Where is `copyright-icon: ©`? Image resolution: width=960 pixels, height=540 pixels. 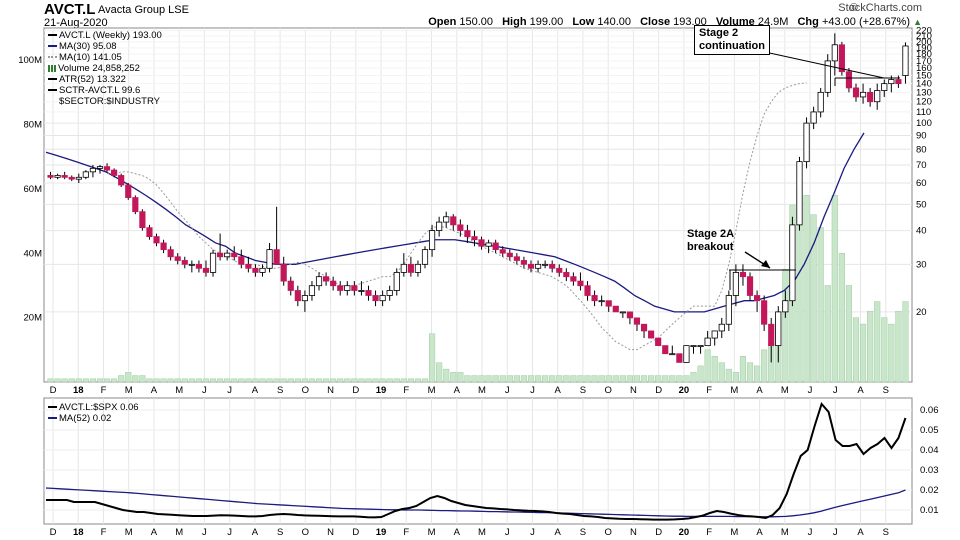 copyright-icon: © is located at coordinates (853, 8).